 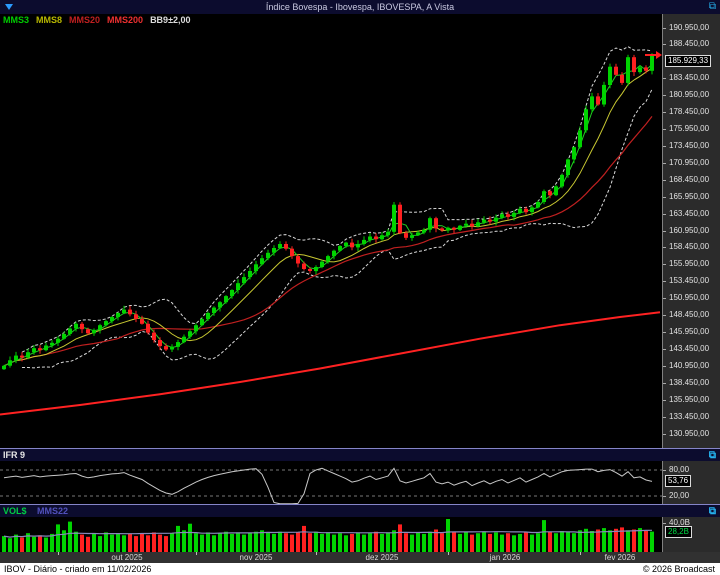 What do you see at coordinates (688, 61) in the screenshot?
I see `last-price-box: 185.929,33` at bounding box center [688, 61].